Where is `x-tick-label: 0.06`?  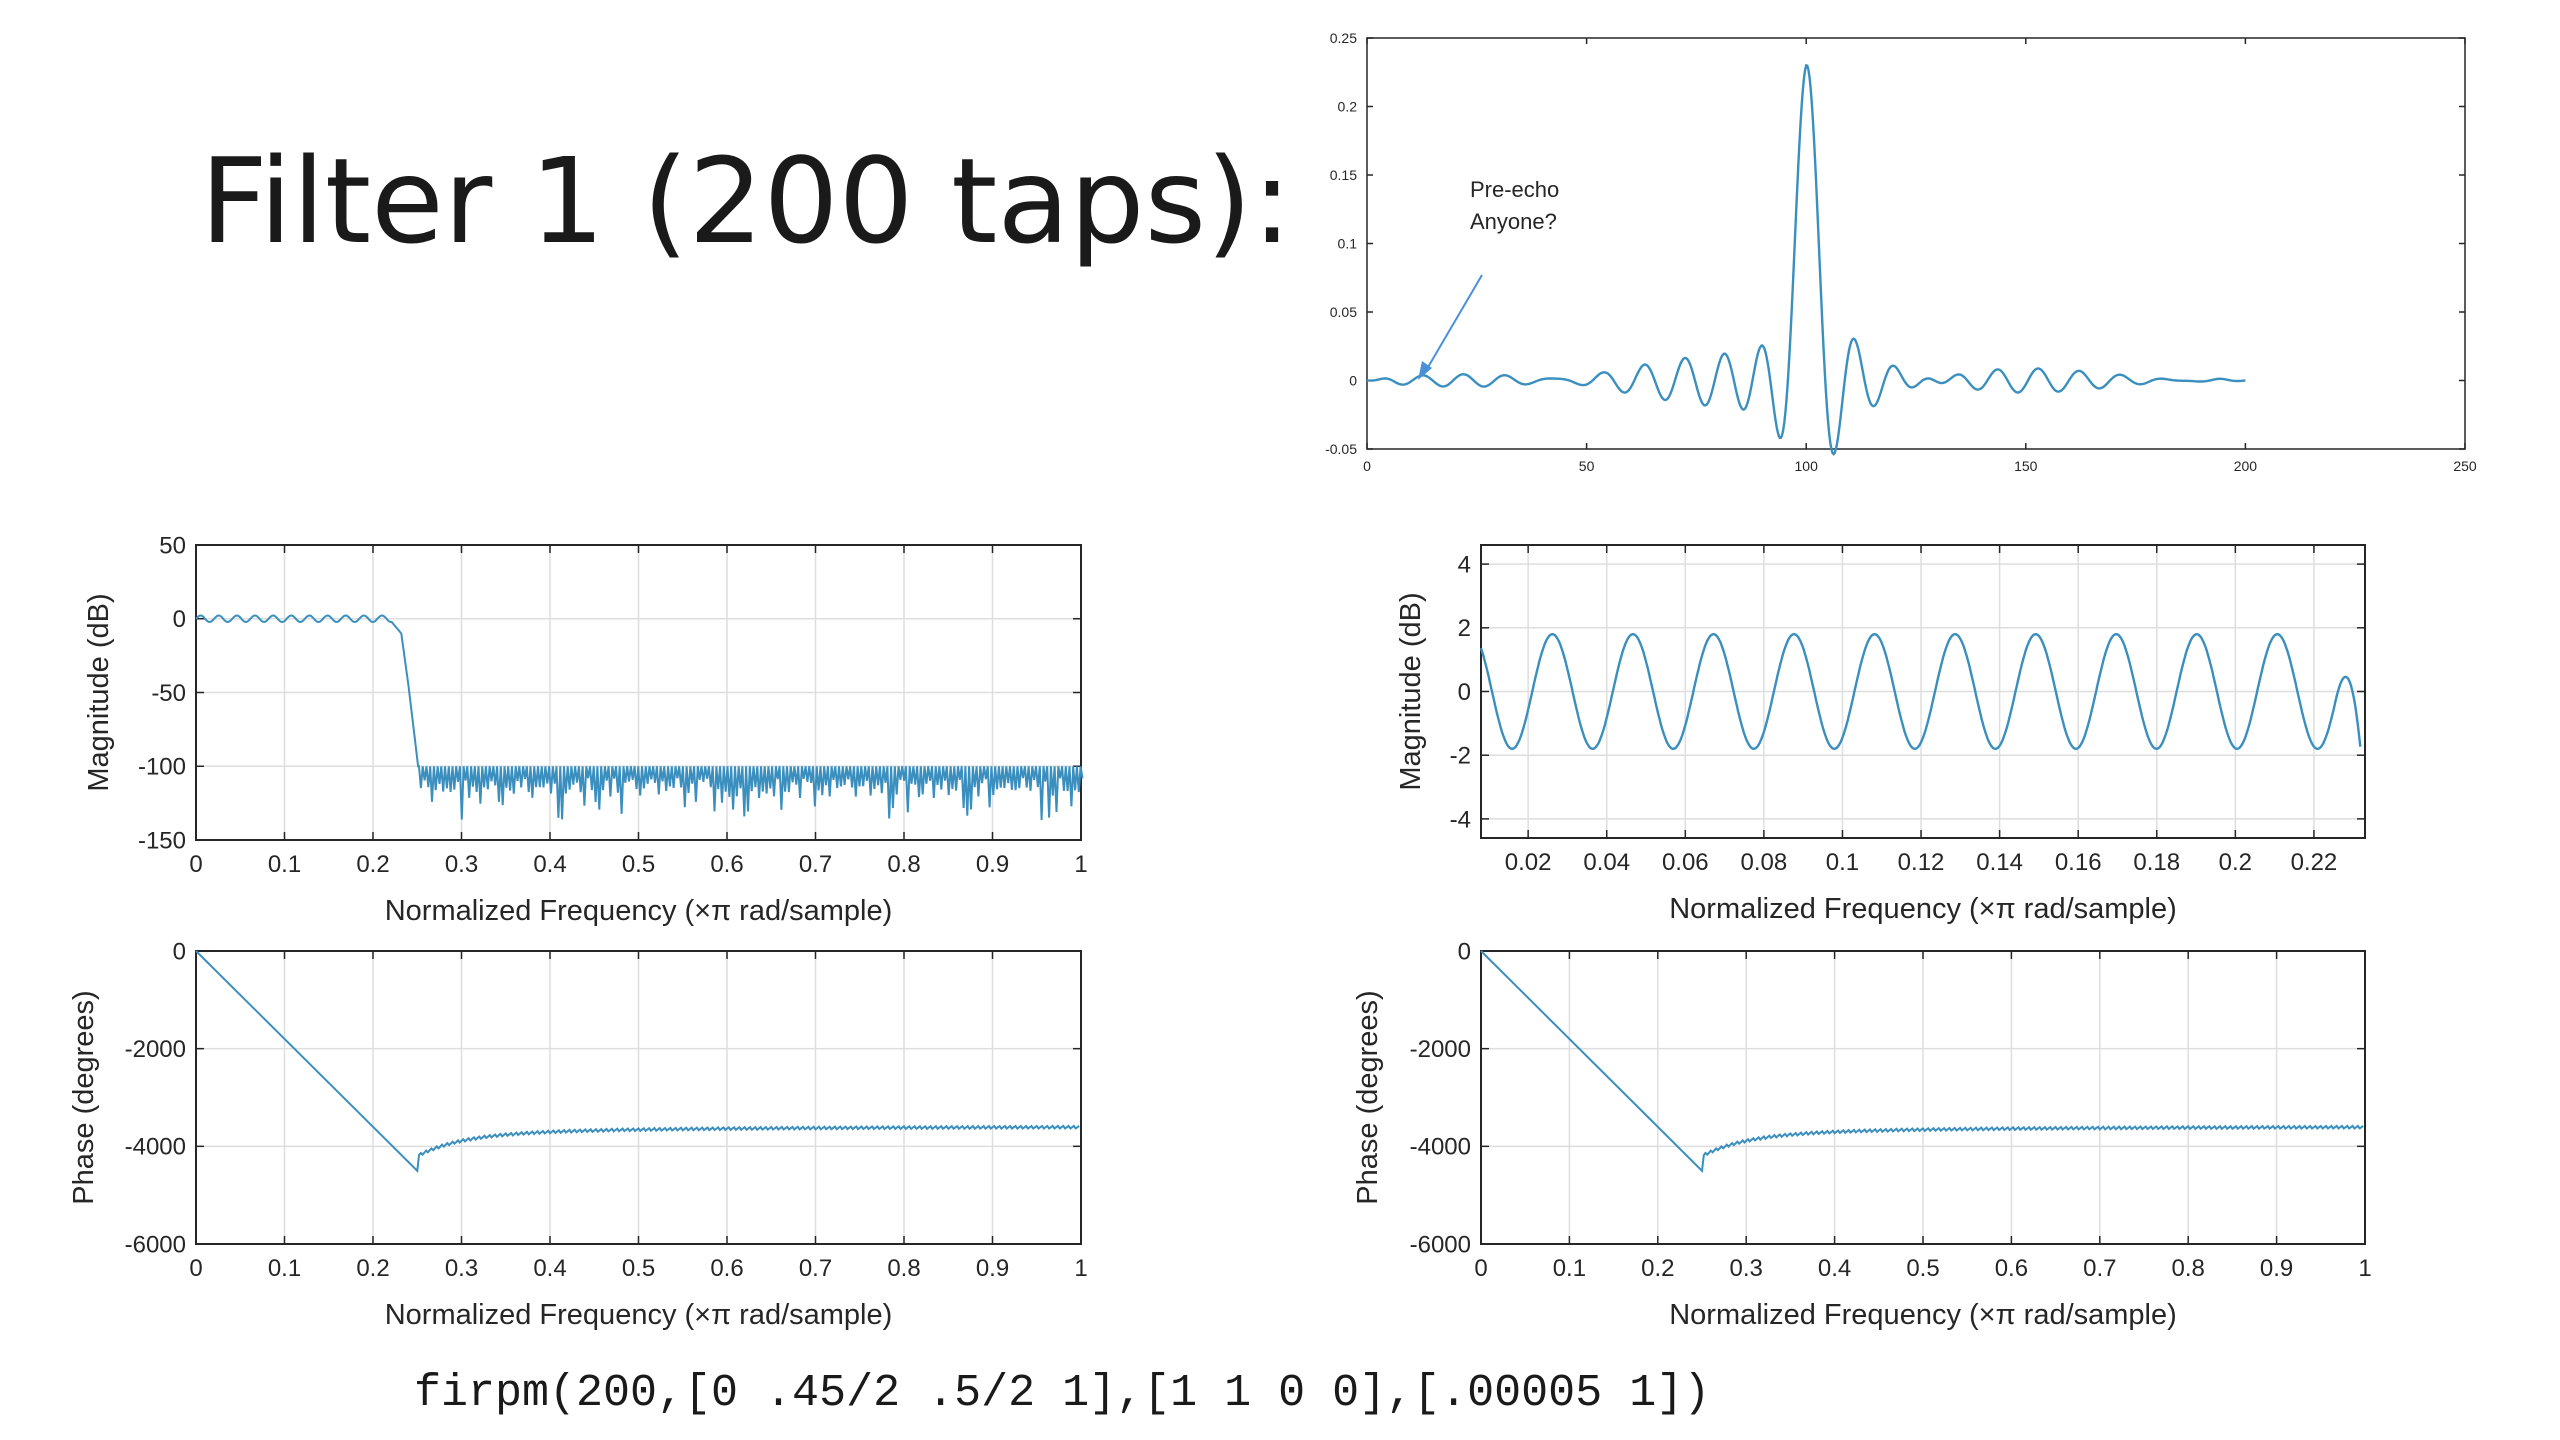 x-tick-label: 0.06 is located at coordinates (1685, 862).